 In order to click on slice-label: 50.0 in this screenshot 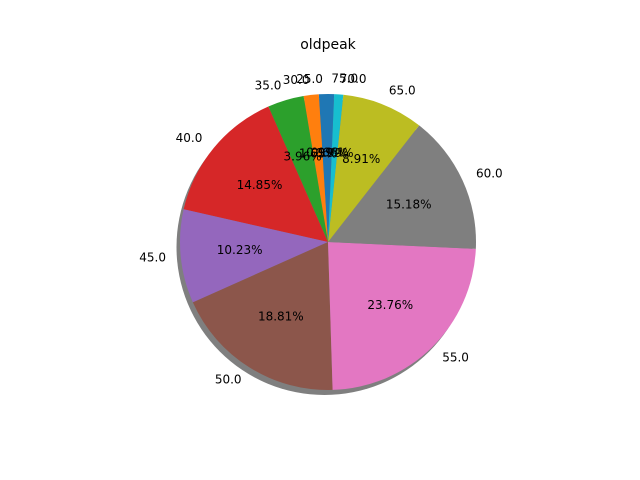, I will do `click(228, 379)`.